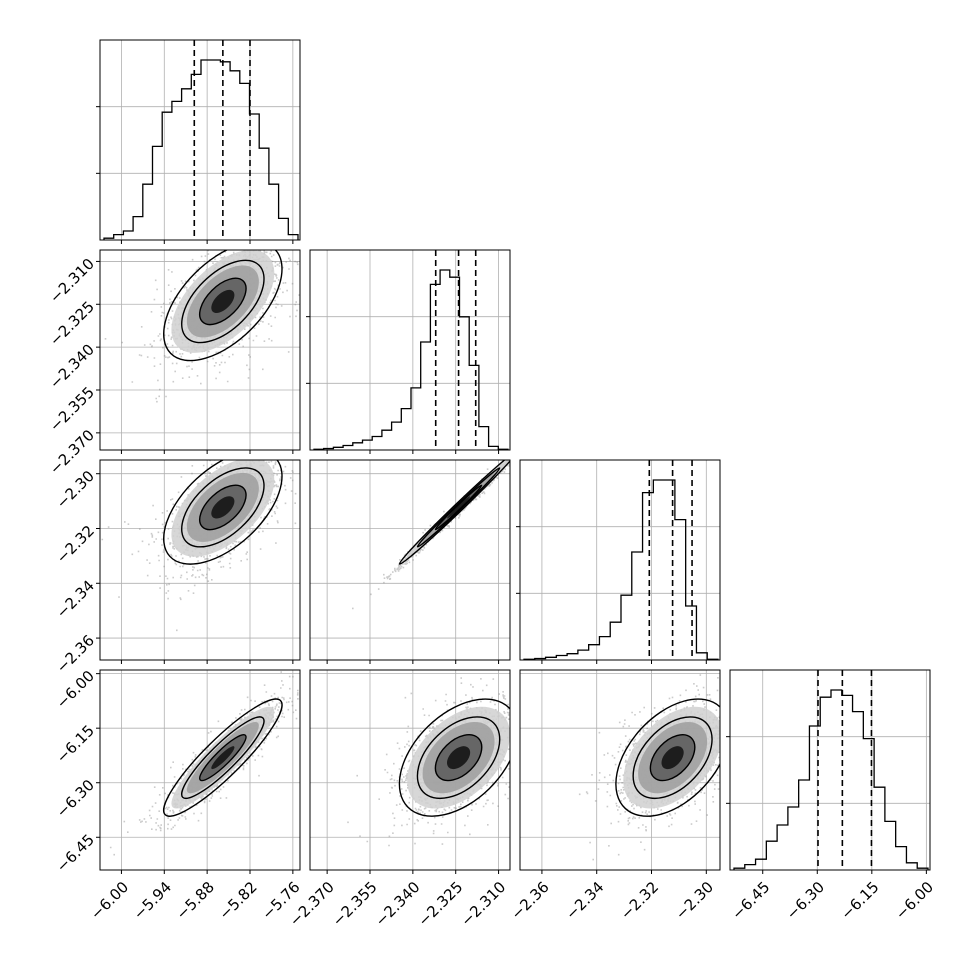  What do you see at coordinates (75, 544) in the screenshot?
I see `ytick-label-2-2: −2.32` at bounding box center [75, 544].